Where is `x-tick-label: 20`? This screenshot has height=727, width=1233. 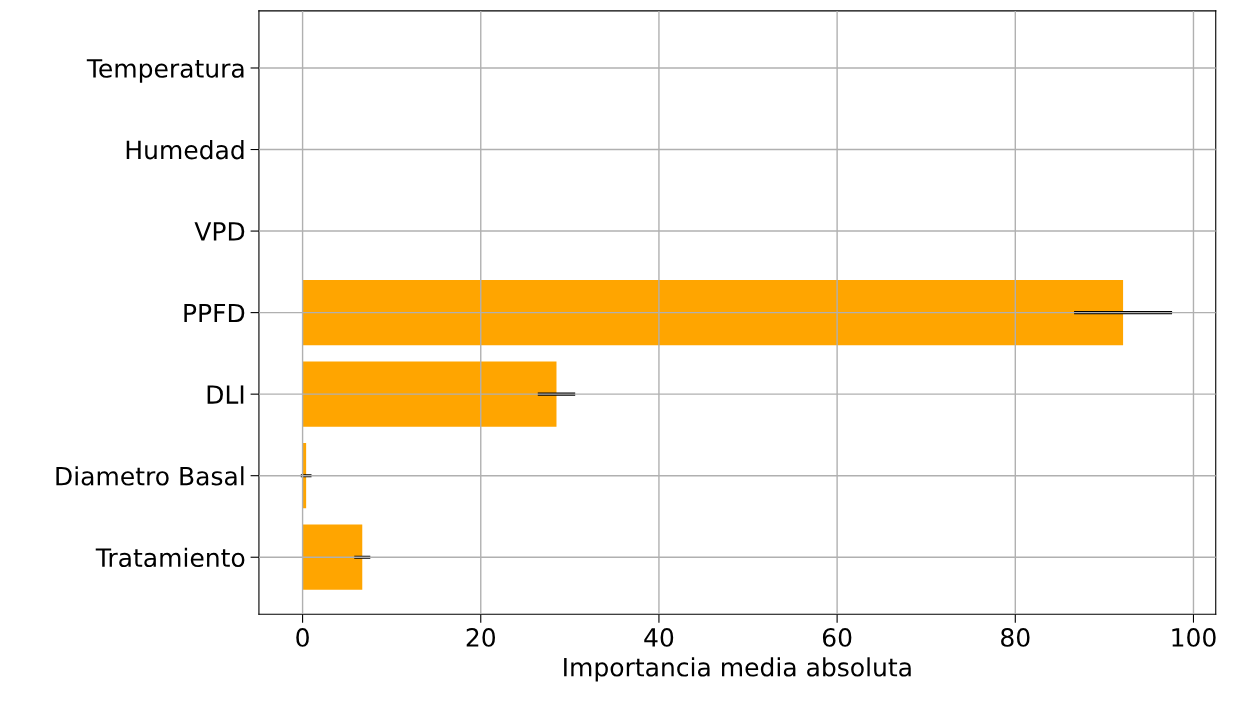 x-tick-label: 20 is located at coordinates (481, 637).